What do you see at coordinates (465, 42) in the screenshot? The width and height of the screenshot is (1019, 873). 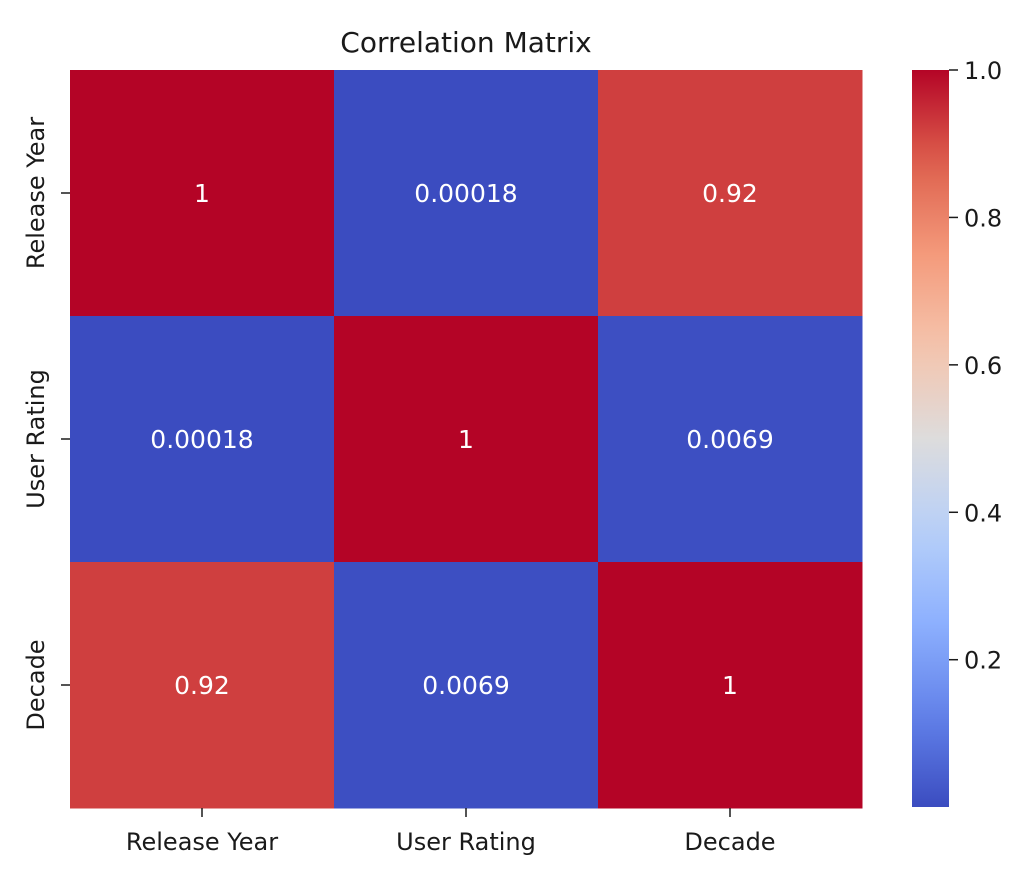 I see `chart-title: Correlation Matrix` at bounding box center [465, 42].